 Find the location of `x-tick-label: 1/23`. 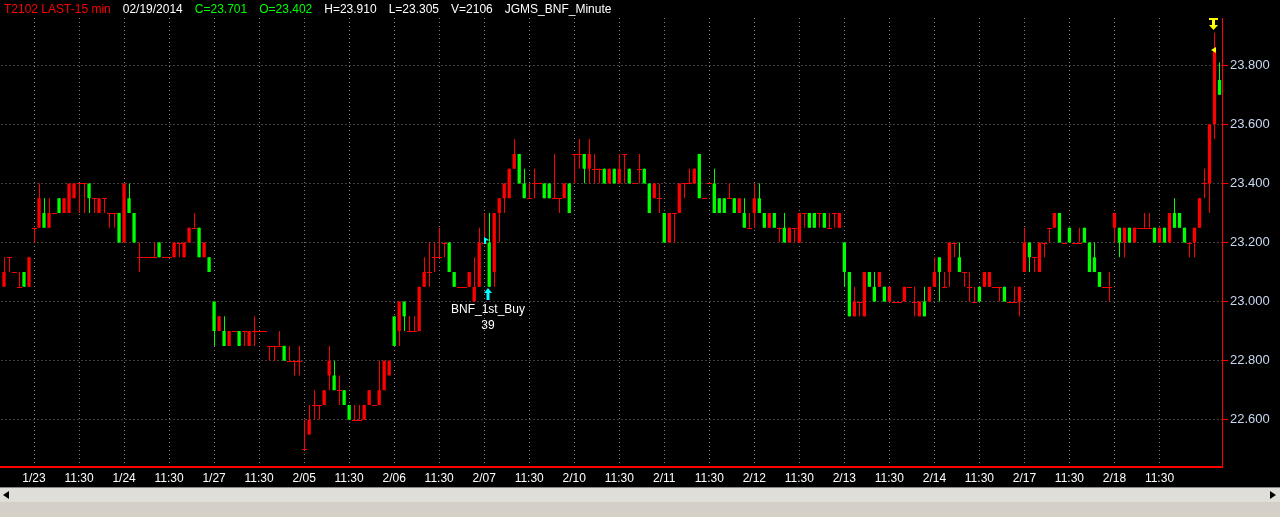

x-tick-label: 1/23 is located at coordinates (34, 477).